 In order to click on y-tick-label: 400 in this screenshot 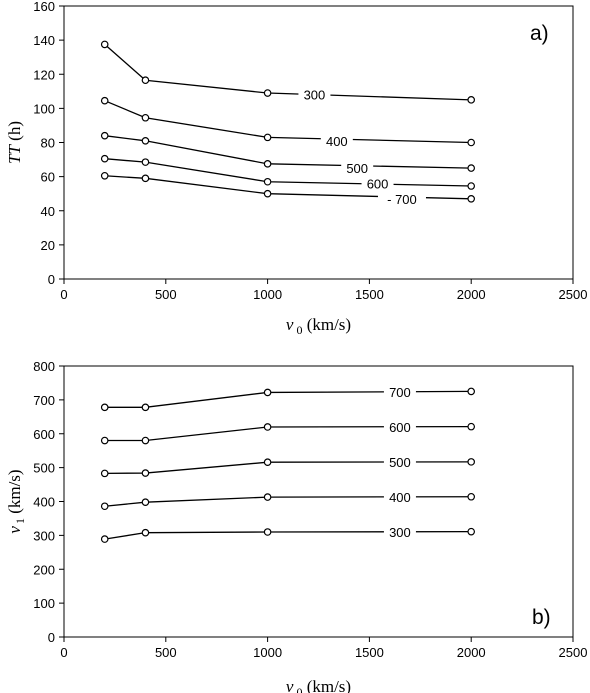, I will do `click(44, 502)`.